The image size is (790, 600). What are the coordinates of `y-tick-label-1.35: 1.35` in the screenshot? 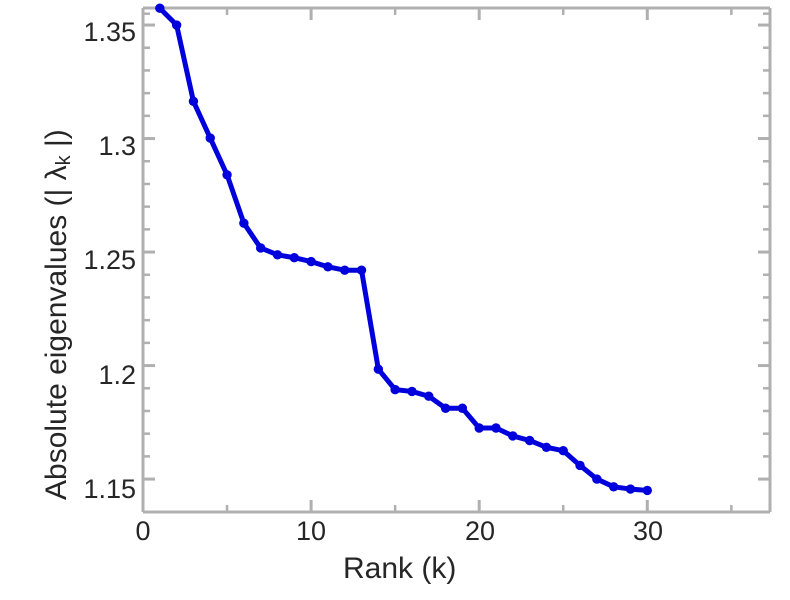 It's located at (109, 32).